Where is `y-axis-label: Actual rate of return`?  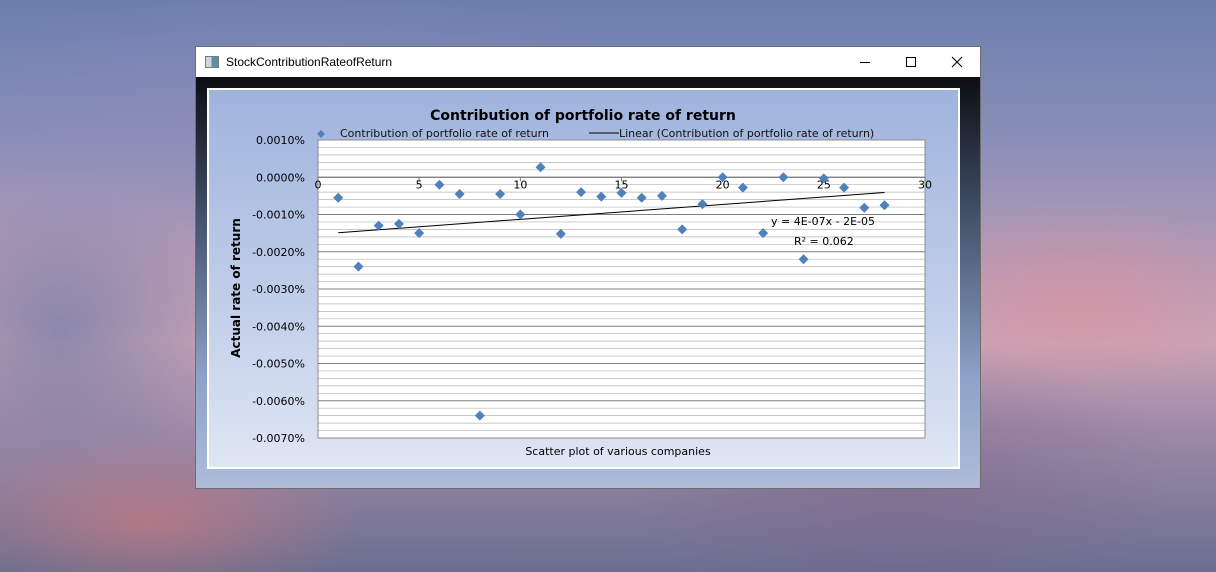
y-axis-label: Actual rate of return is located at coordinates (236, 288).